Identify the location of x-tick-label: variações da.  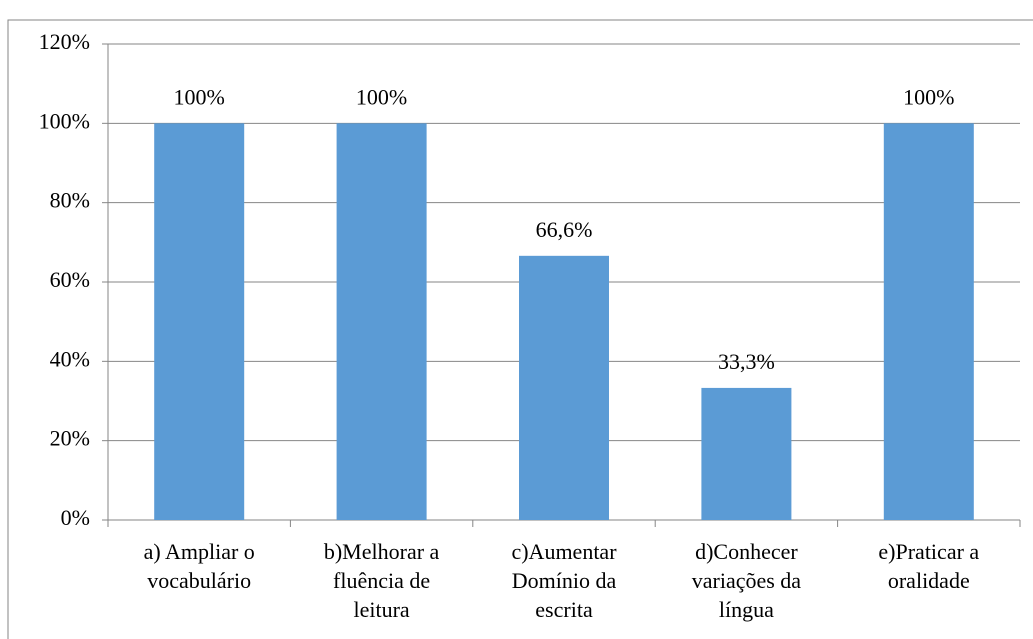
(747, 580).